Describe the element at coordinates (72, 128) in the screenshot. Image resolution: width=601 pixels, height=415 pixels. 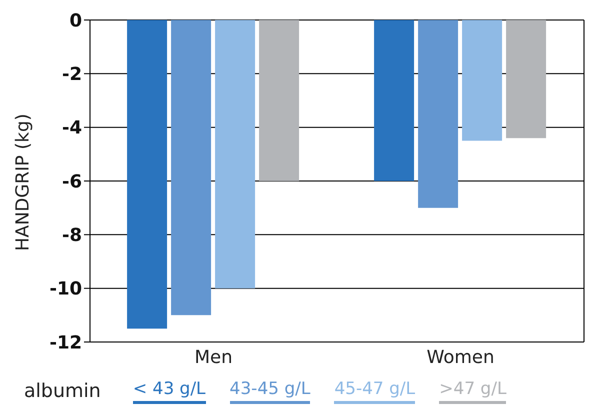
I see `y-tick-label: -4` at that location.